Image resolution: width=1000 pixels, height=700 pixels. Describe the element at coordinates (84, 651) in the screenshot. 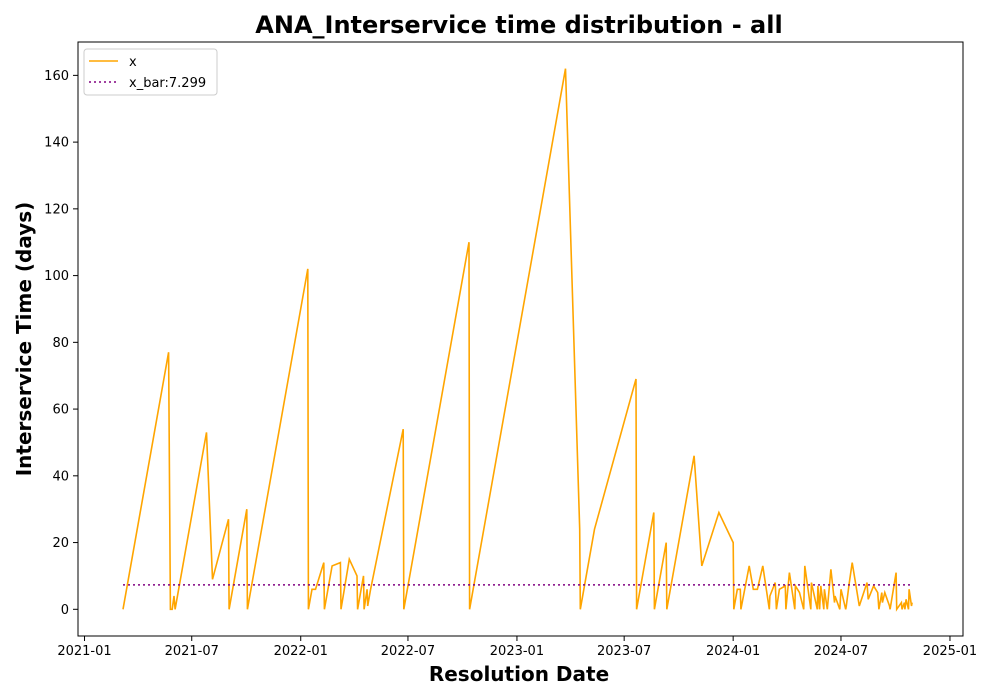

I see `x-tick-label: 2021-01` at that location.